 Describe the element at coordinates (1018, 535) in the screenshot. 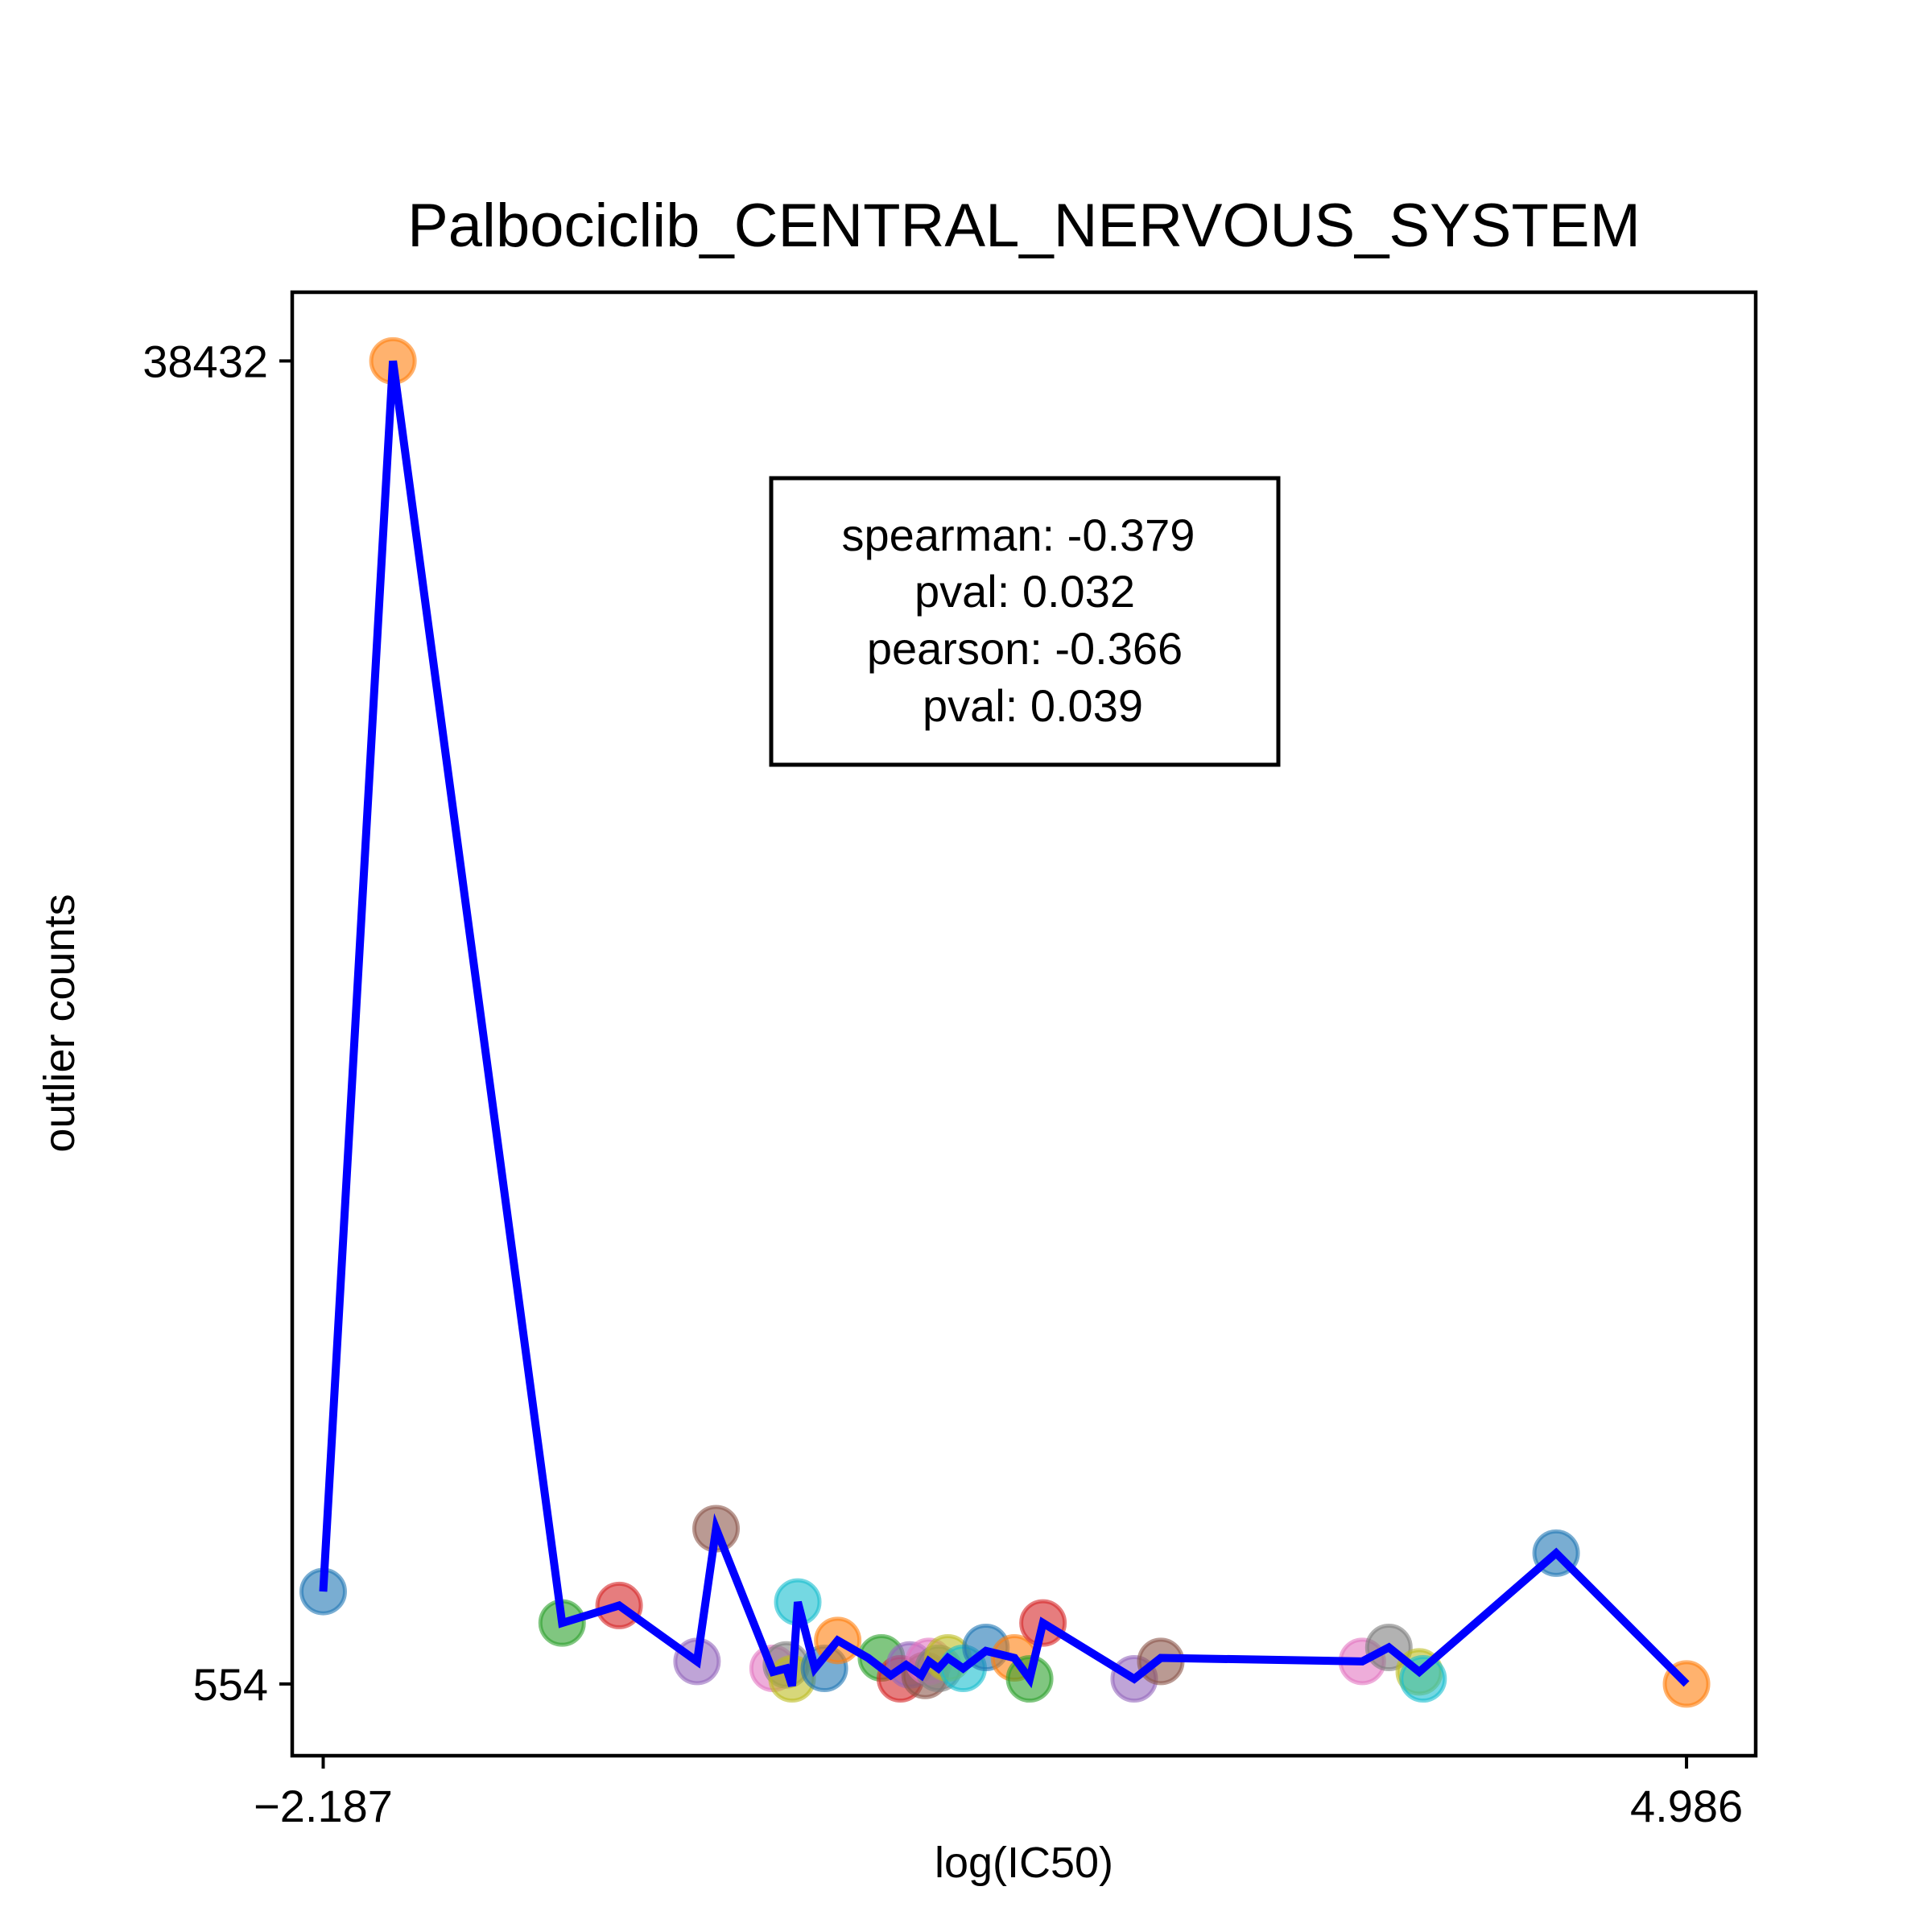

I see `stats-spearman: spearman: -0.379` at that location.